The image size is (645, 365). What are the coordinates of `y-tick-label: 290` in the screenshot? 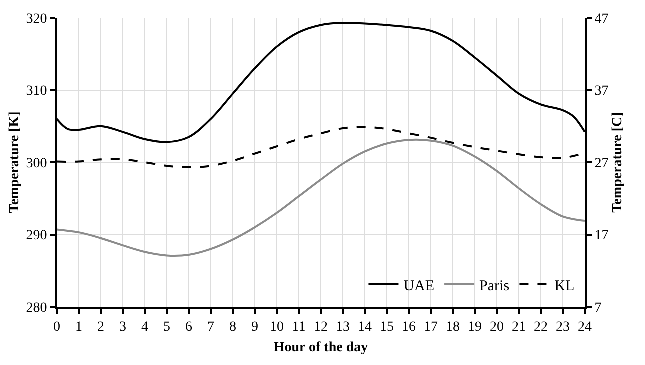 It's located at (37, 236).